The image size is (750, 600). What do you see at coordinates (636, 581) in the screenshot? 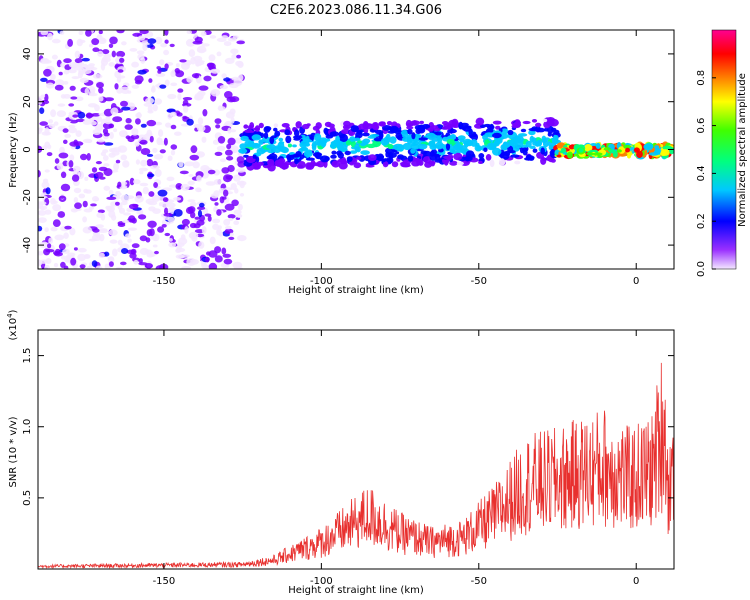
I see `x-tick-label: 0` at bounding box center [636, 581].